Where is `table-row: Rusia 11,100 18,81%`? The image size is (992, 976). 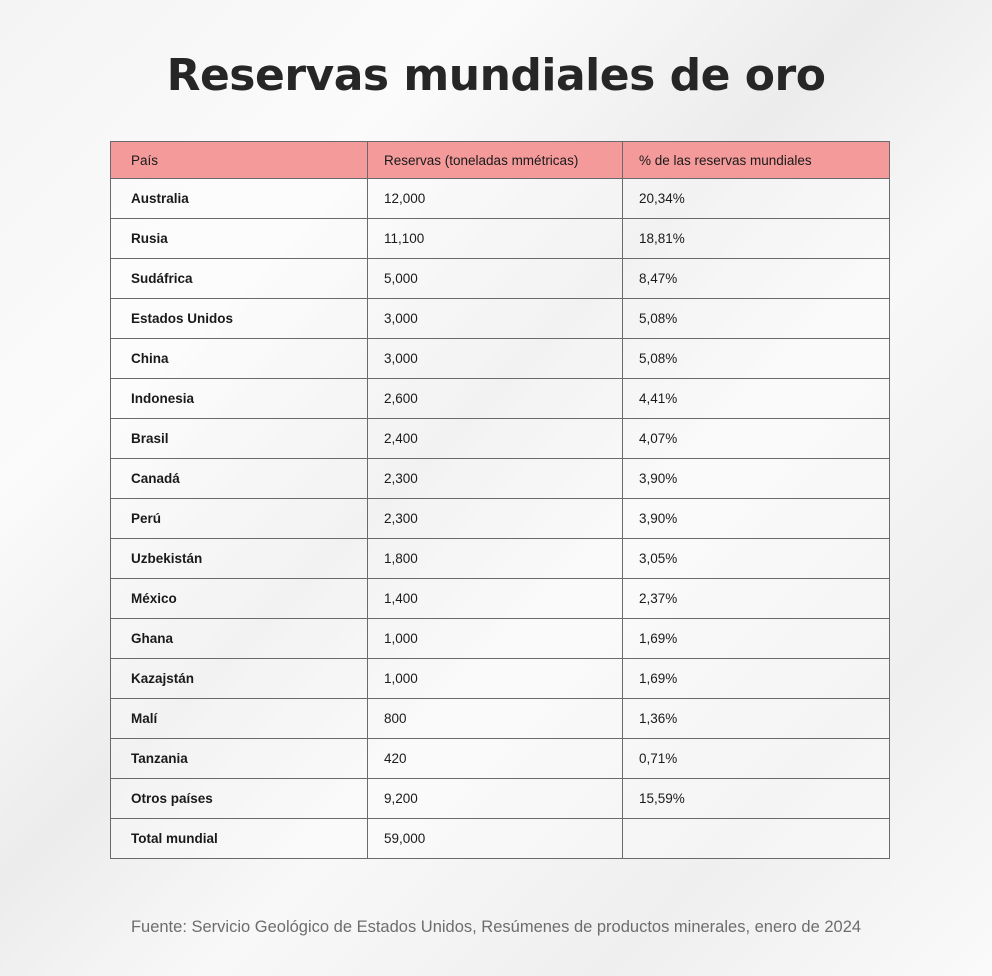 table-row: Rusia 11,100 18,81% is located at coordinates (500, 238).